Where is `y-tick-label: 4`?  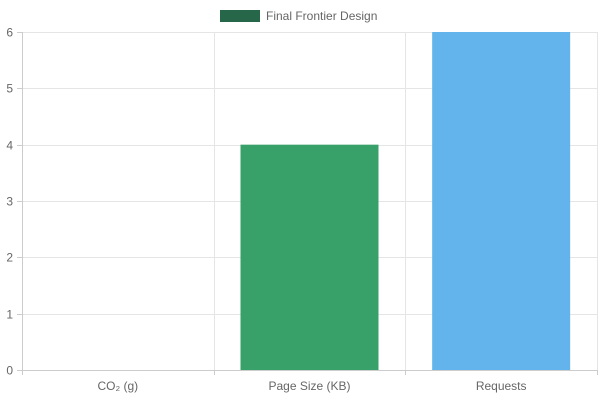 y-tick-label: 4 is located at coordinates (9, 146).